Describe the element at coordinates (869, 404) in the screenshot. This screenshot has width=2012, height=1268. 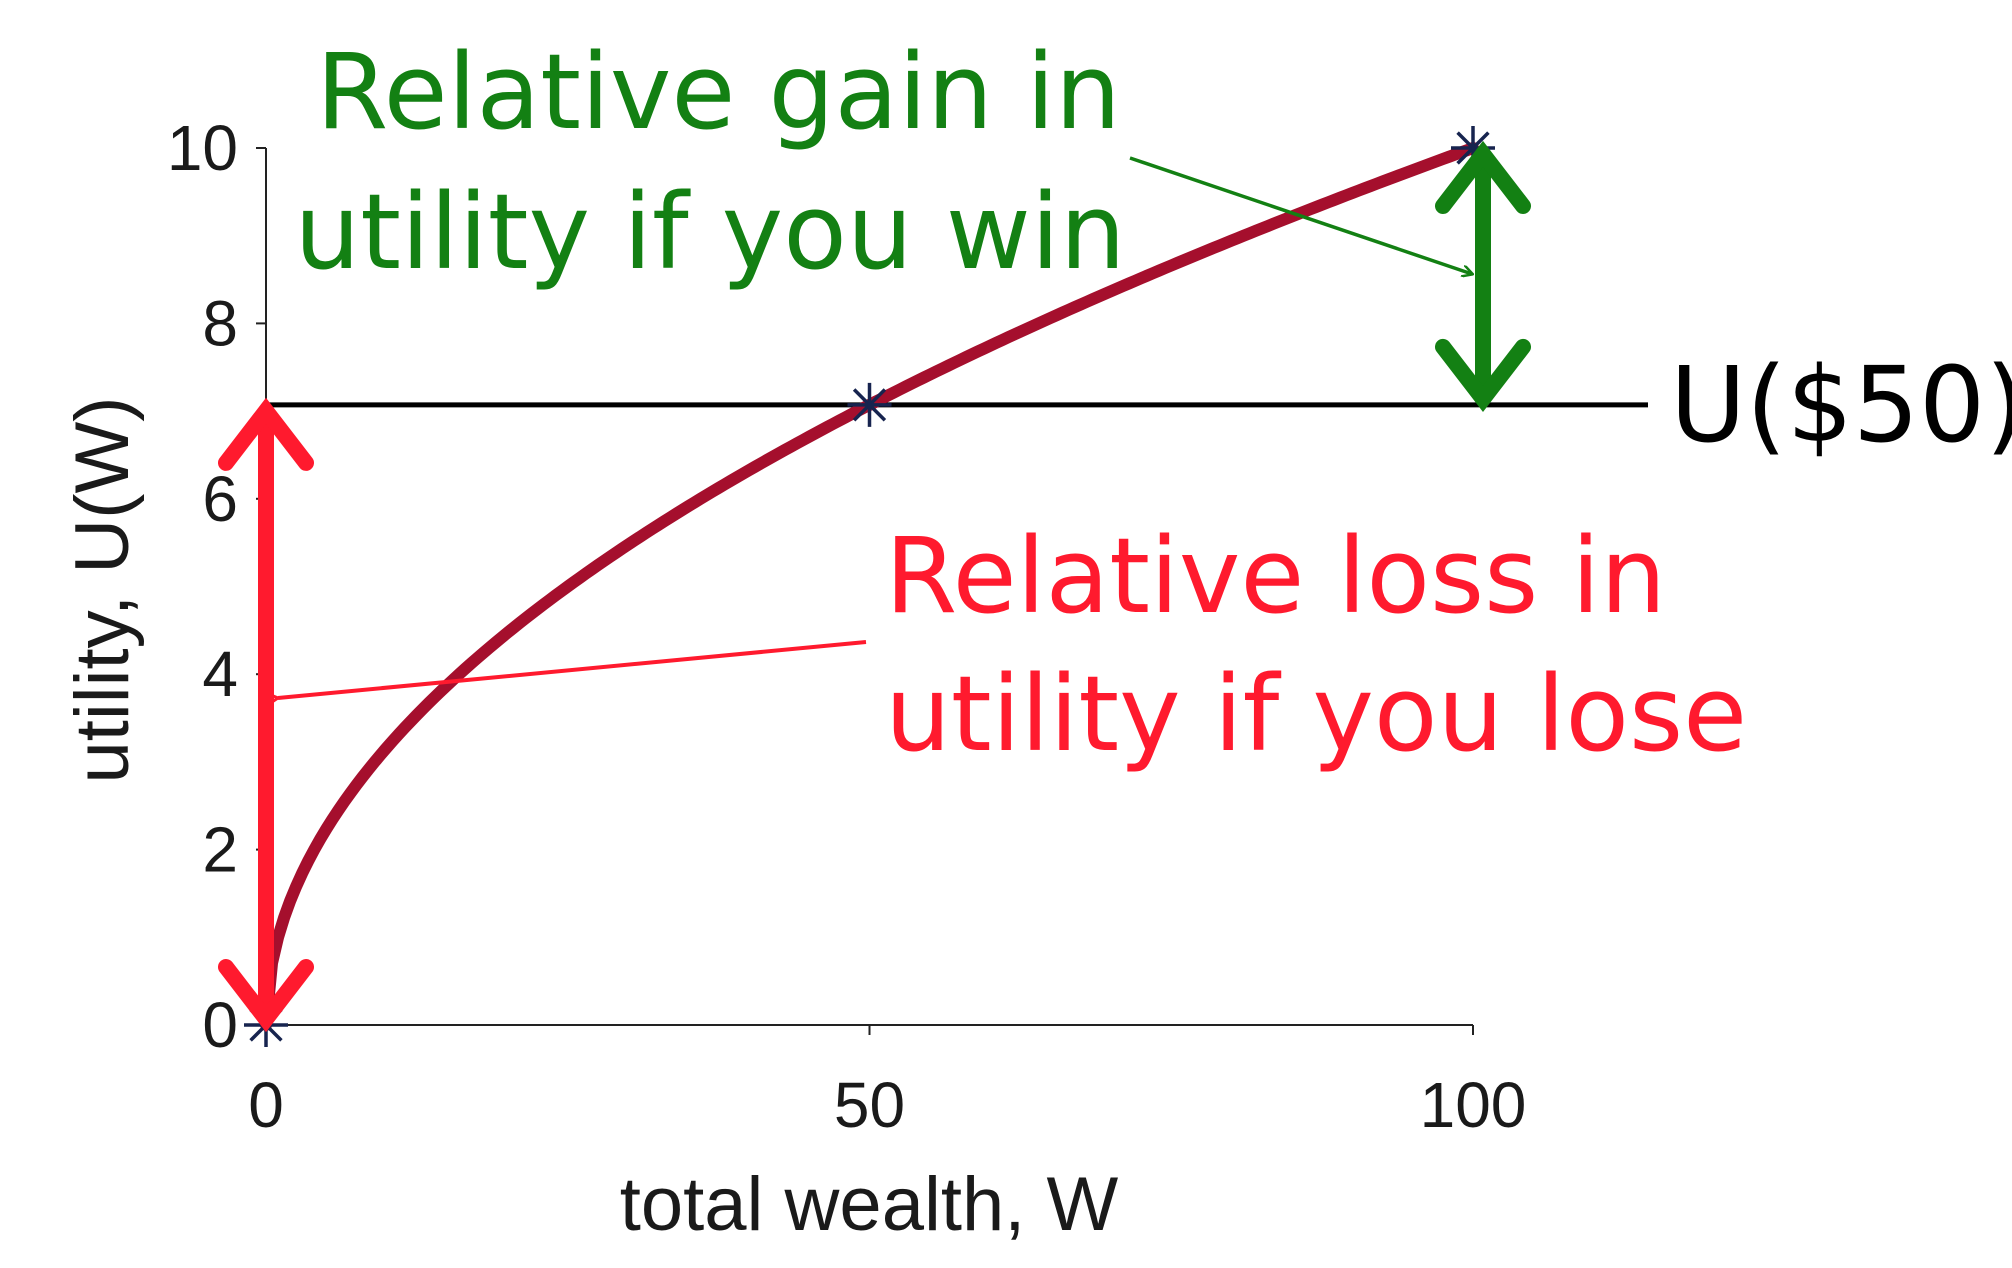
I see `star-marker` at that location.